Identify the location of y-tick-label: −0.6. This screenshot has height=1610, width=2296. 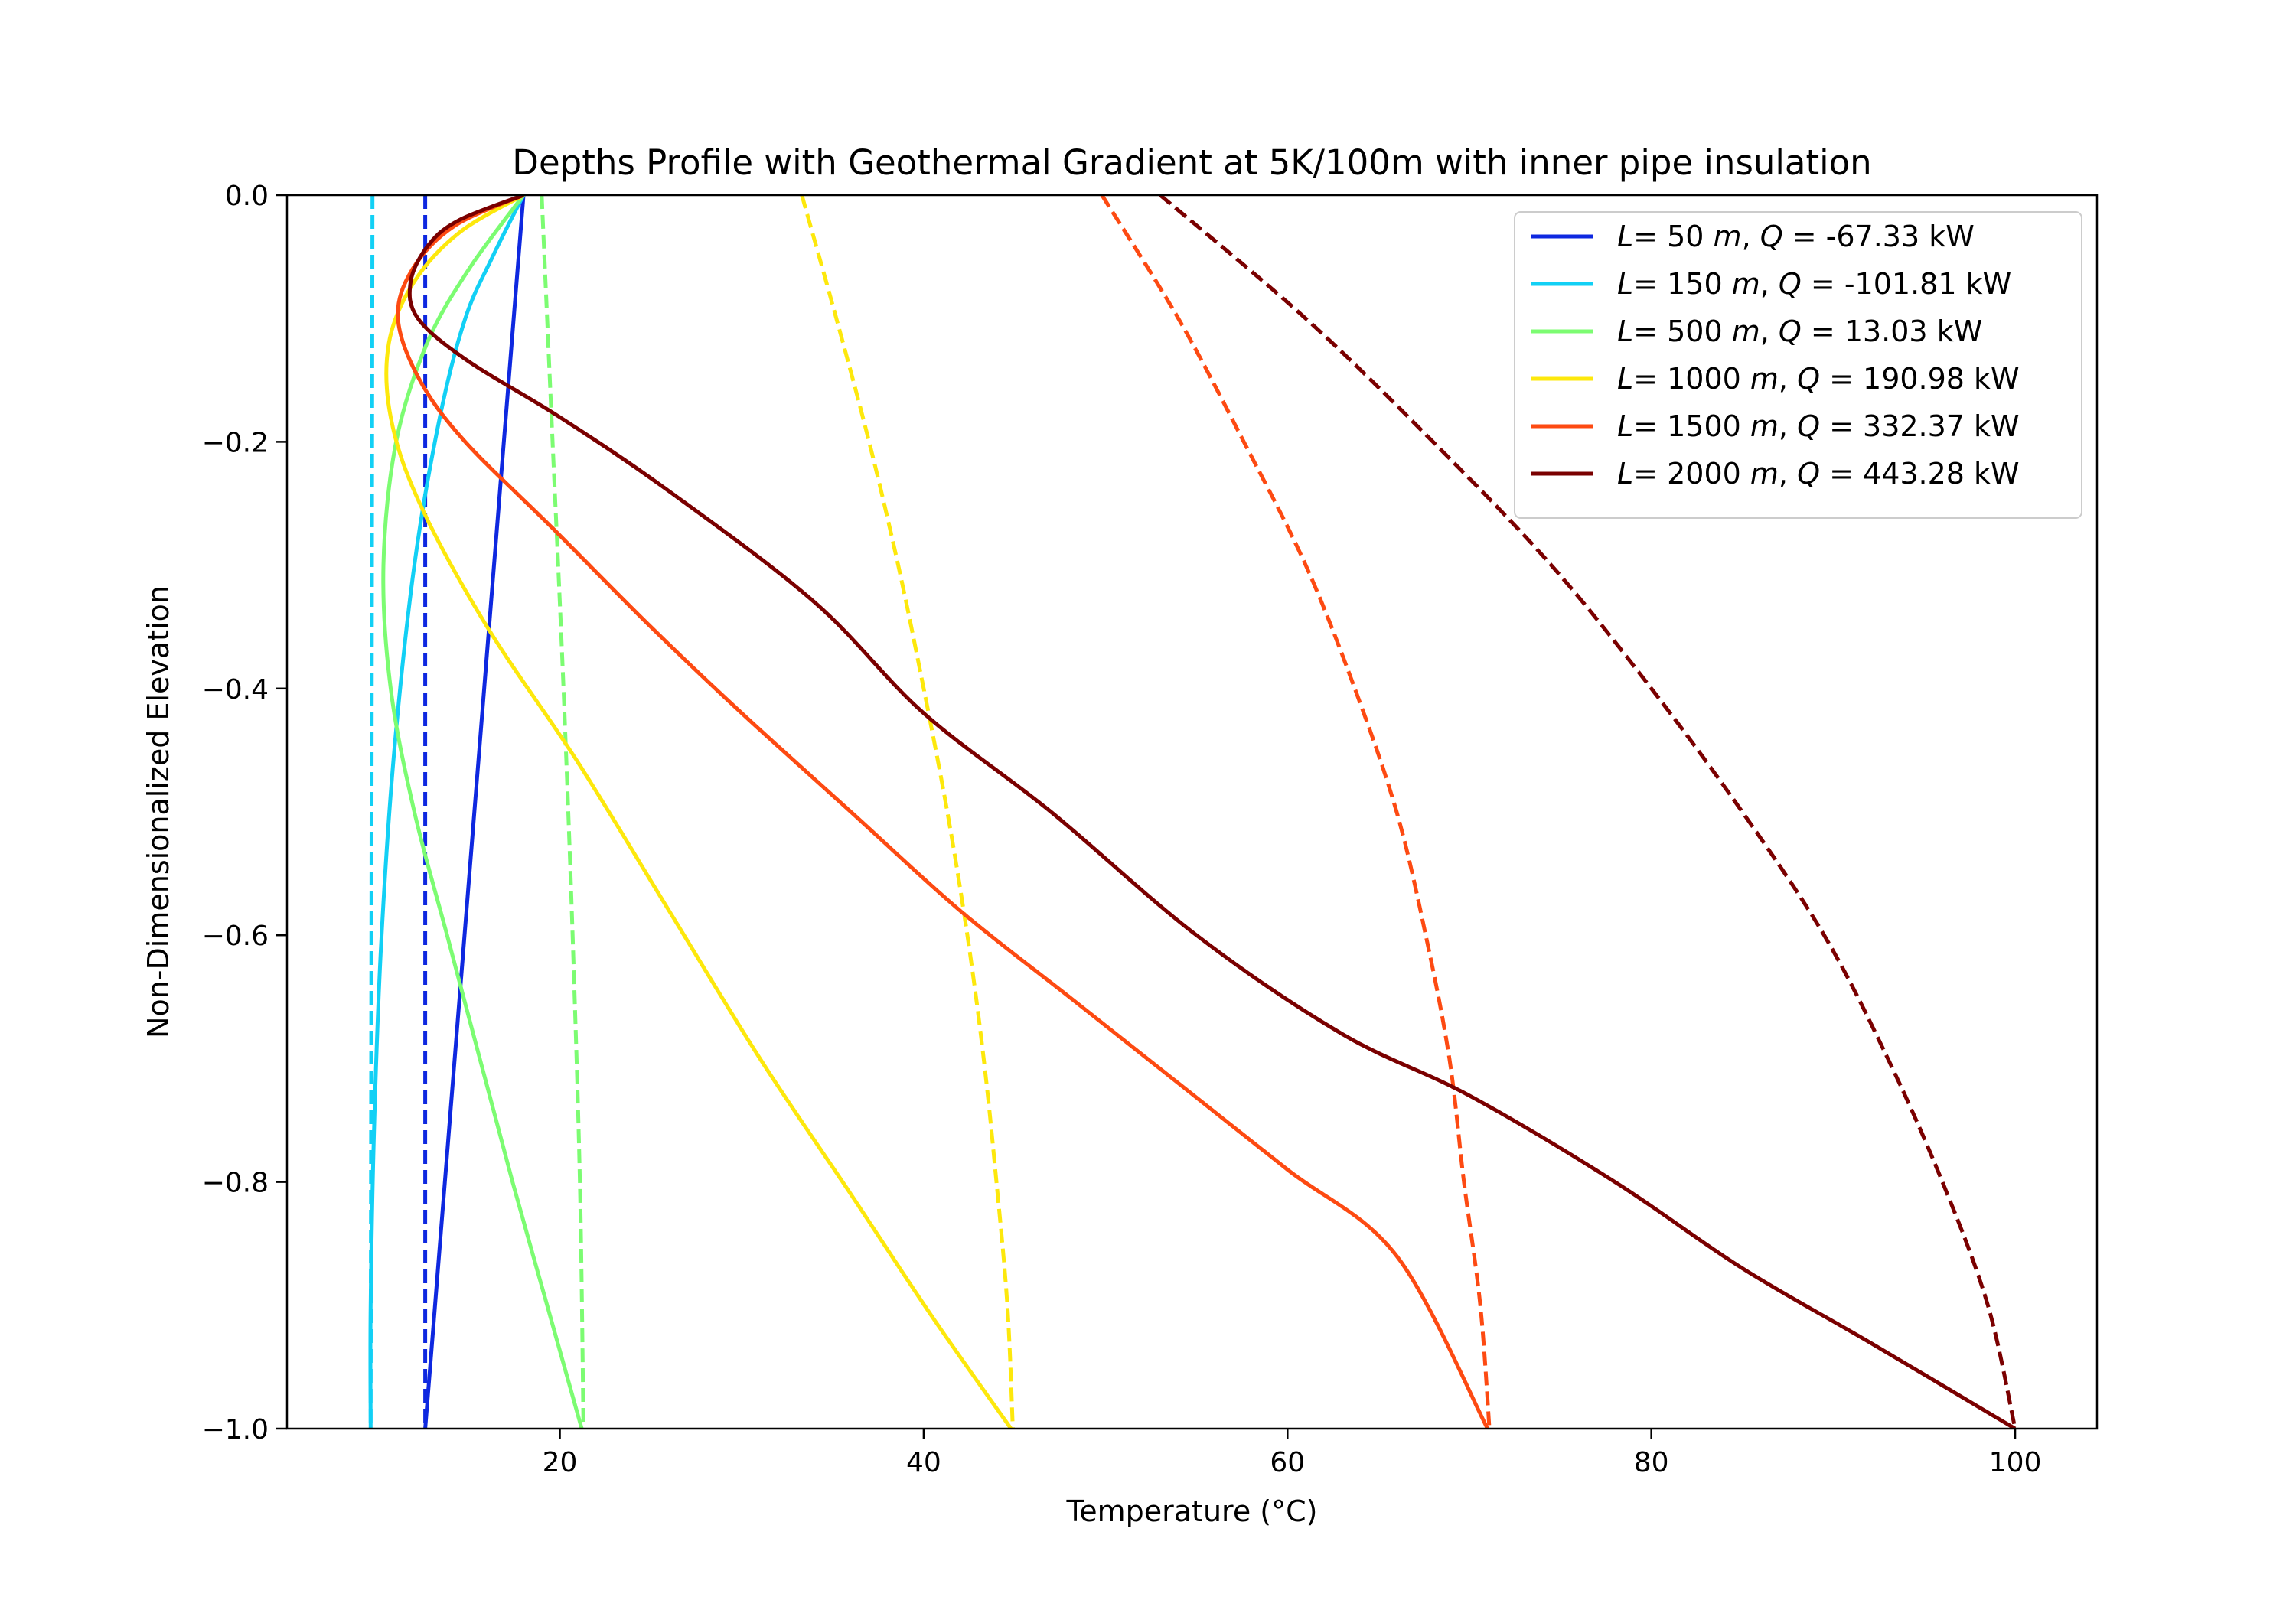
(235, 937).